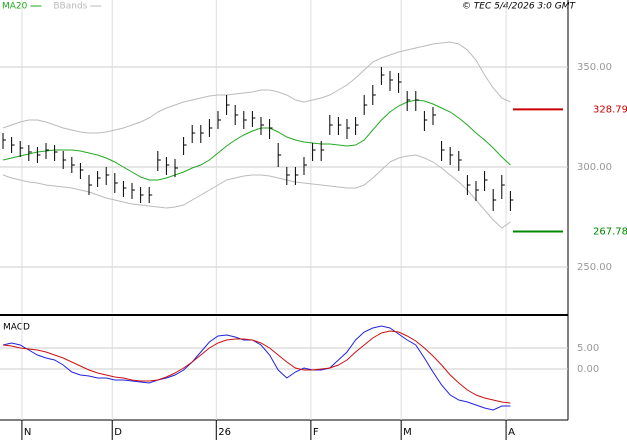  What do you see at coordinates (594, 267) in the screenshot?
I see `y-tick-label: 250.00` at bounding box center [594, 267].